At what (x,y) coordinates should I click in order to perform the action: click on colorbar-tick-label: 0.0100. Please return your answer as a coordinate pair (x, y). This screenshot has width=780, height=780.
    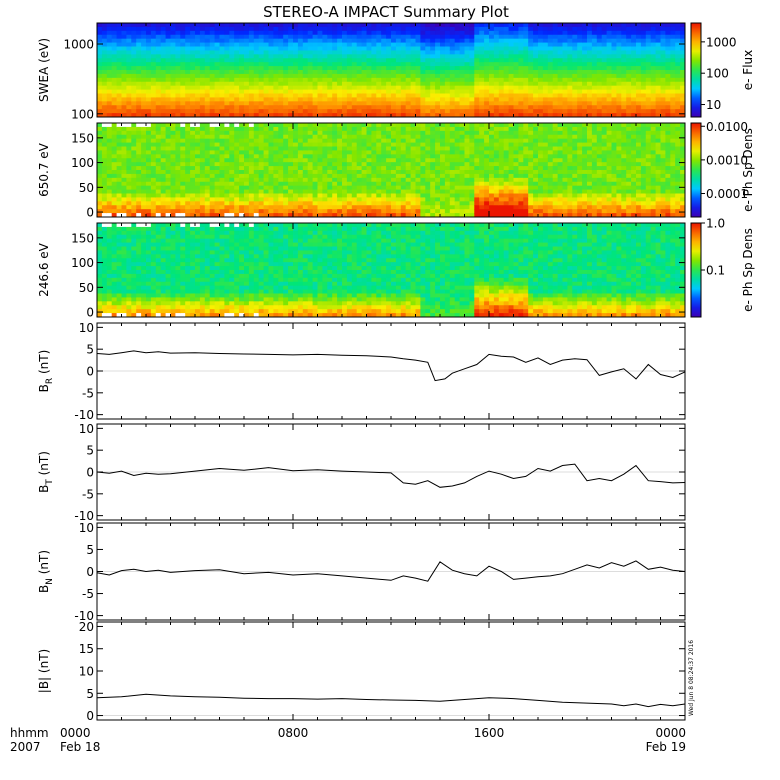
    Looking at the image, I should click on (727, 127).